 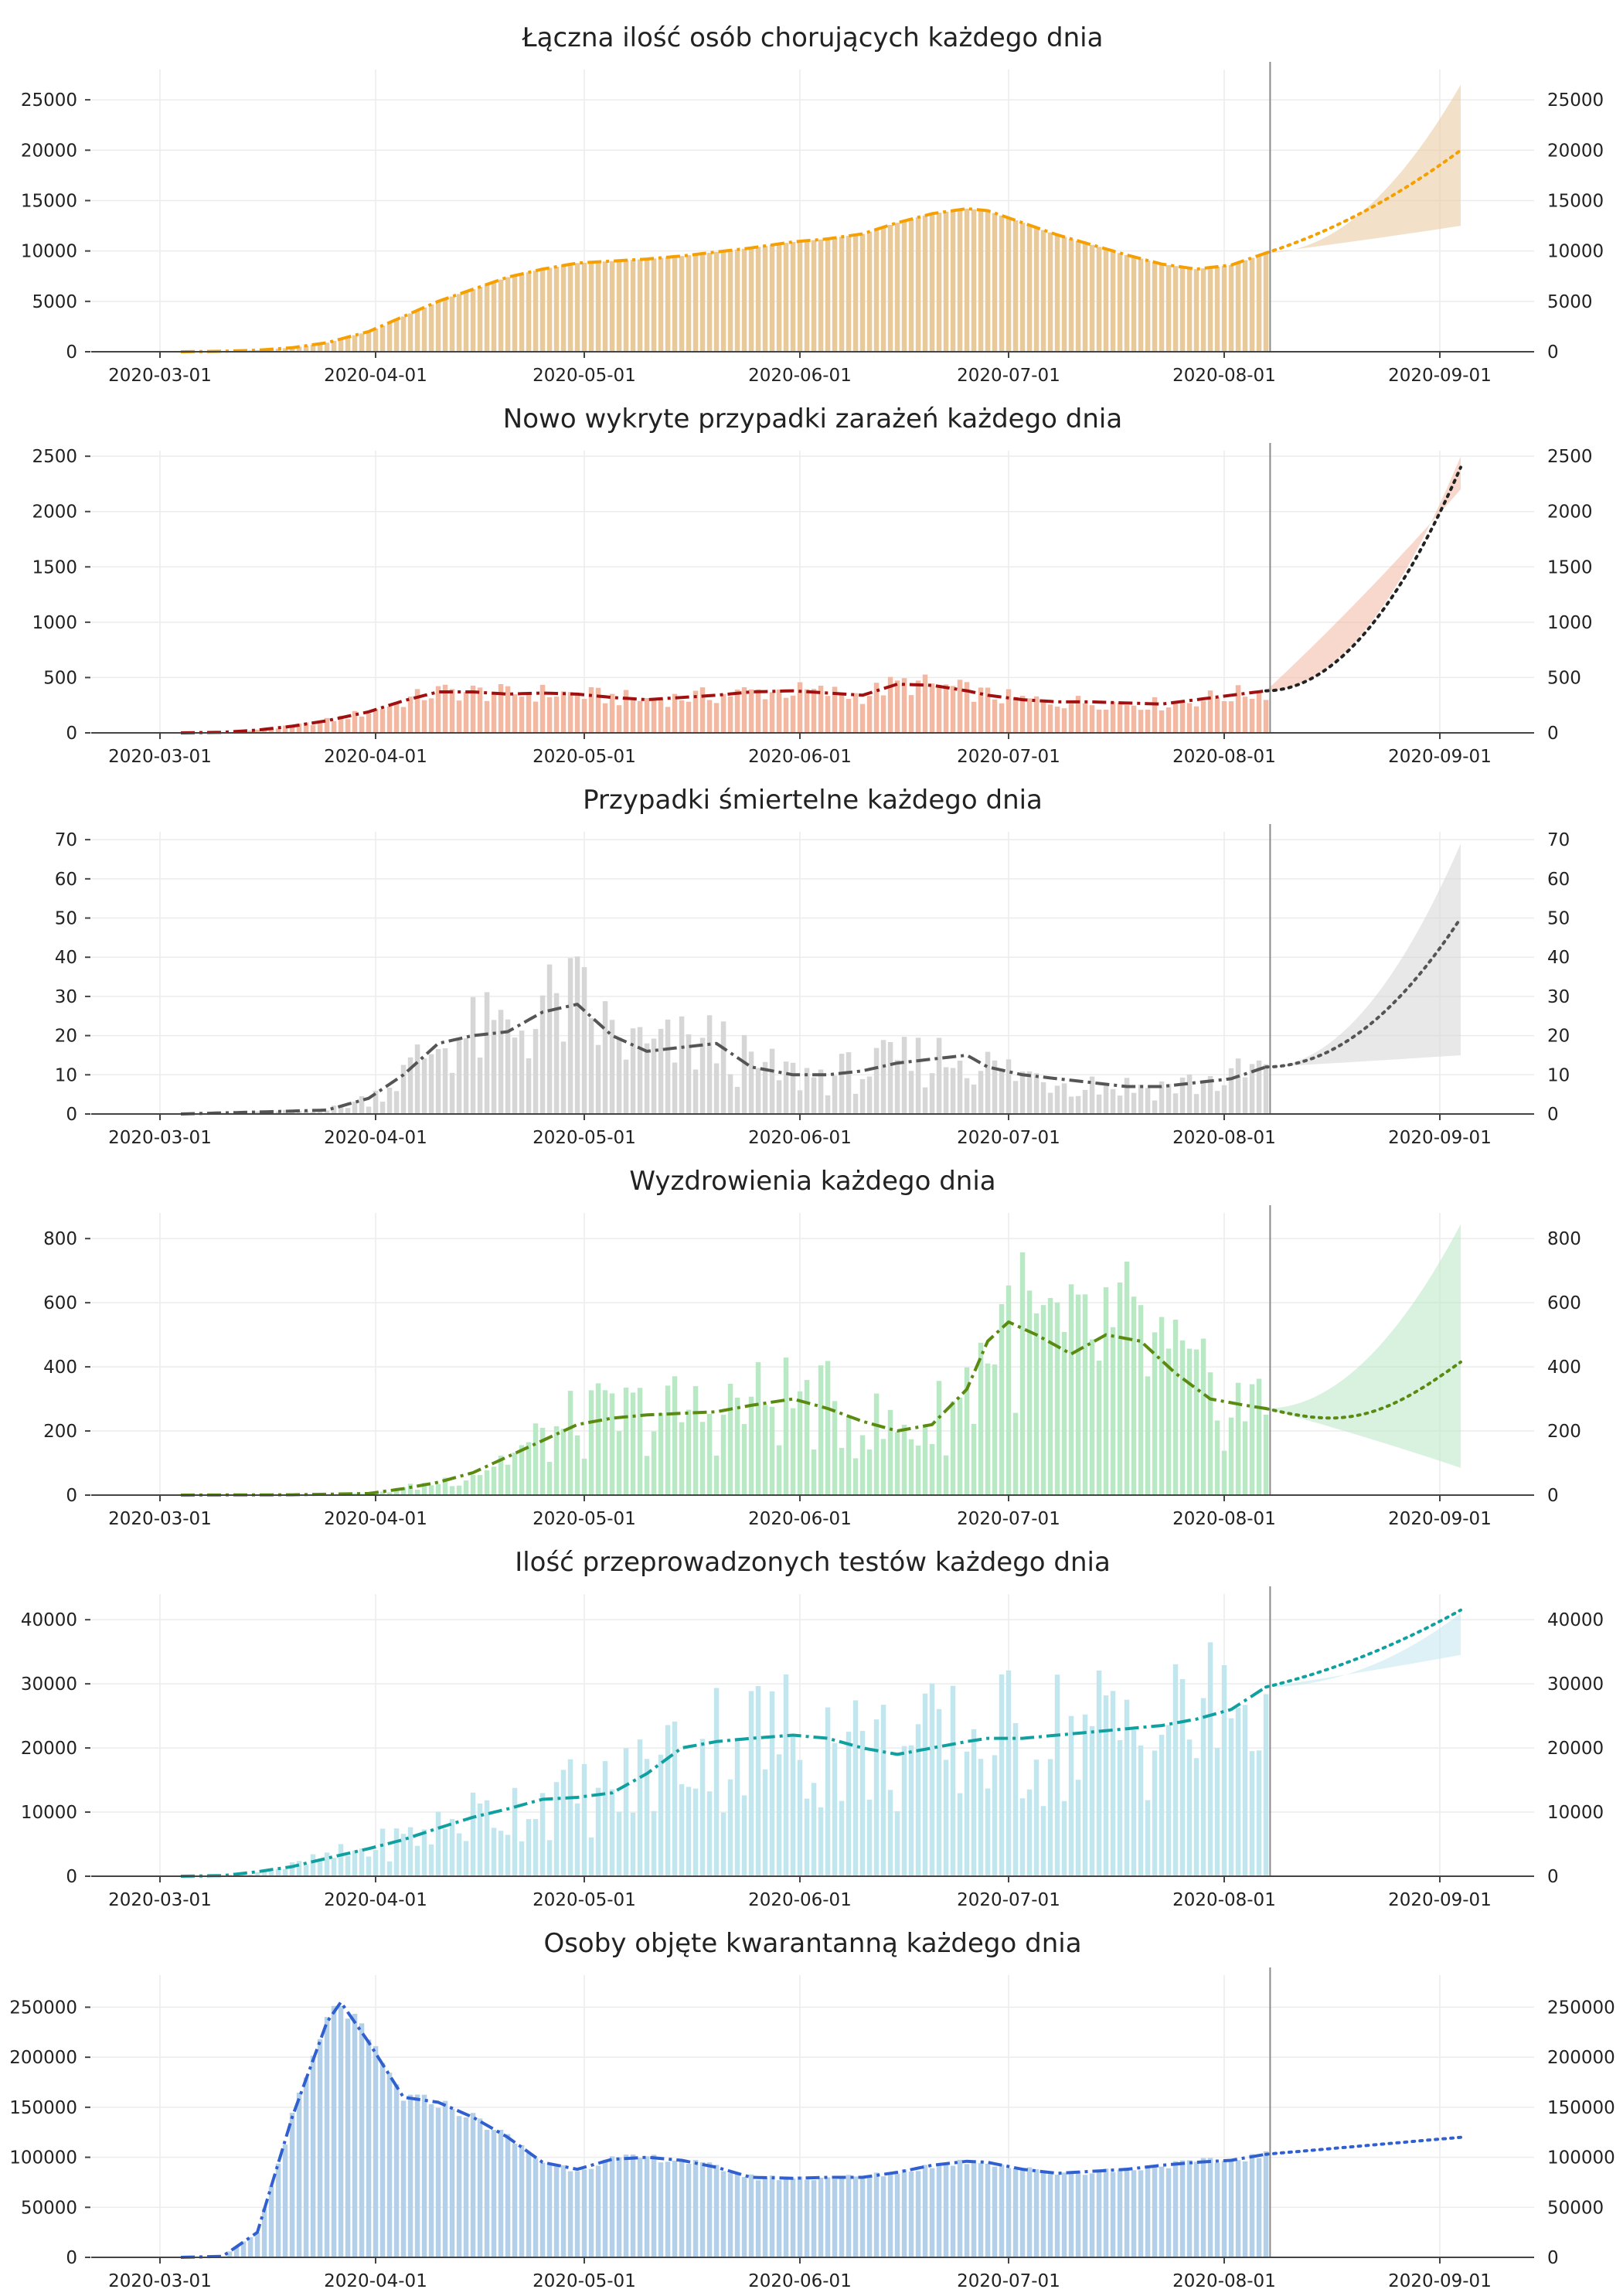 I want to click on y-tick-label-right: 1500, so click(x=1570, y=567).